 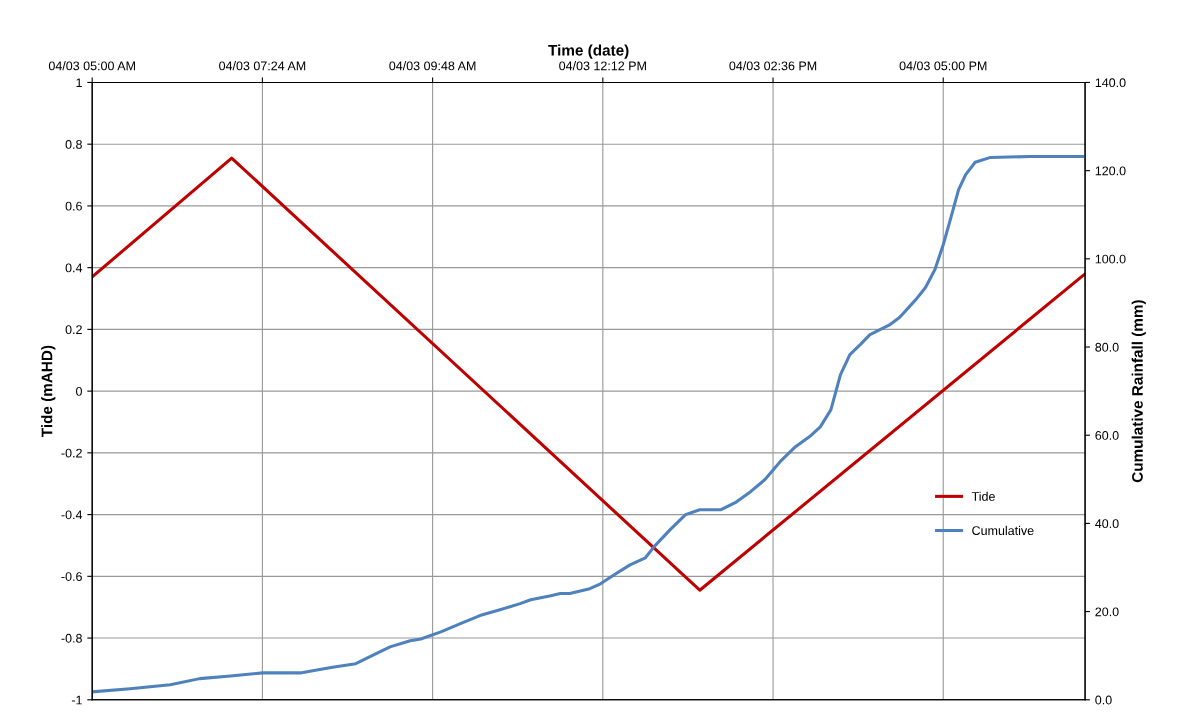 I want to click on x-tick-label: 04/03 09:48 AM, so click(x=432, y=66).